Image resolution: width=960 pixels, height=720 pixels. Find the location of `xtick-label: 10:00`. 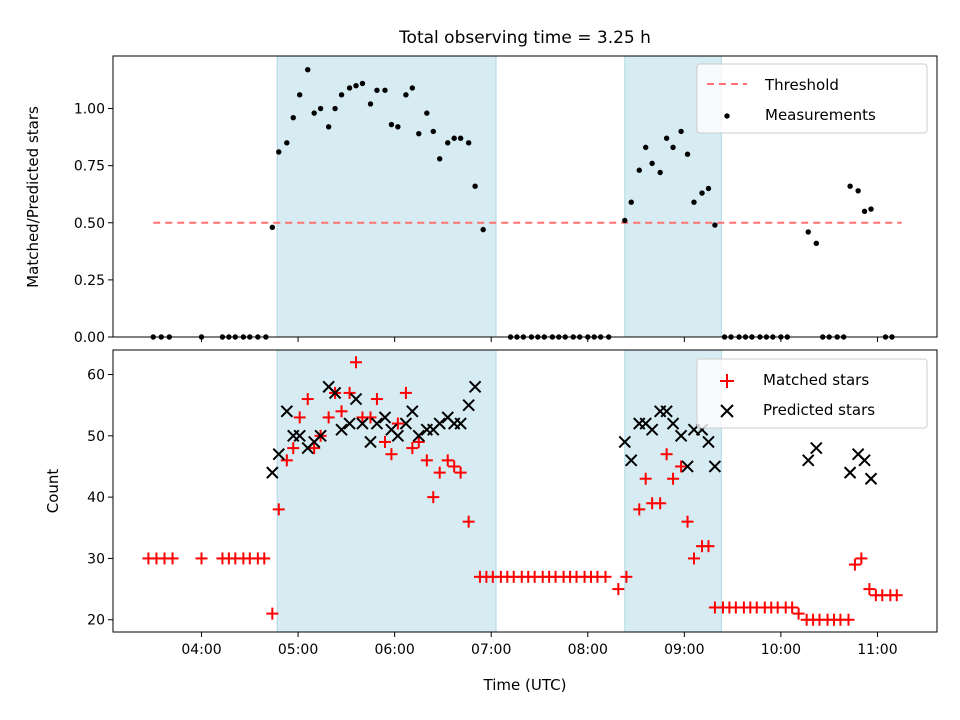

xtick-label: 10:00 is located at coordinates (781, 650).